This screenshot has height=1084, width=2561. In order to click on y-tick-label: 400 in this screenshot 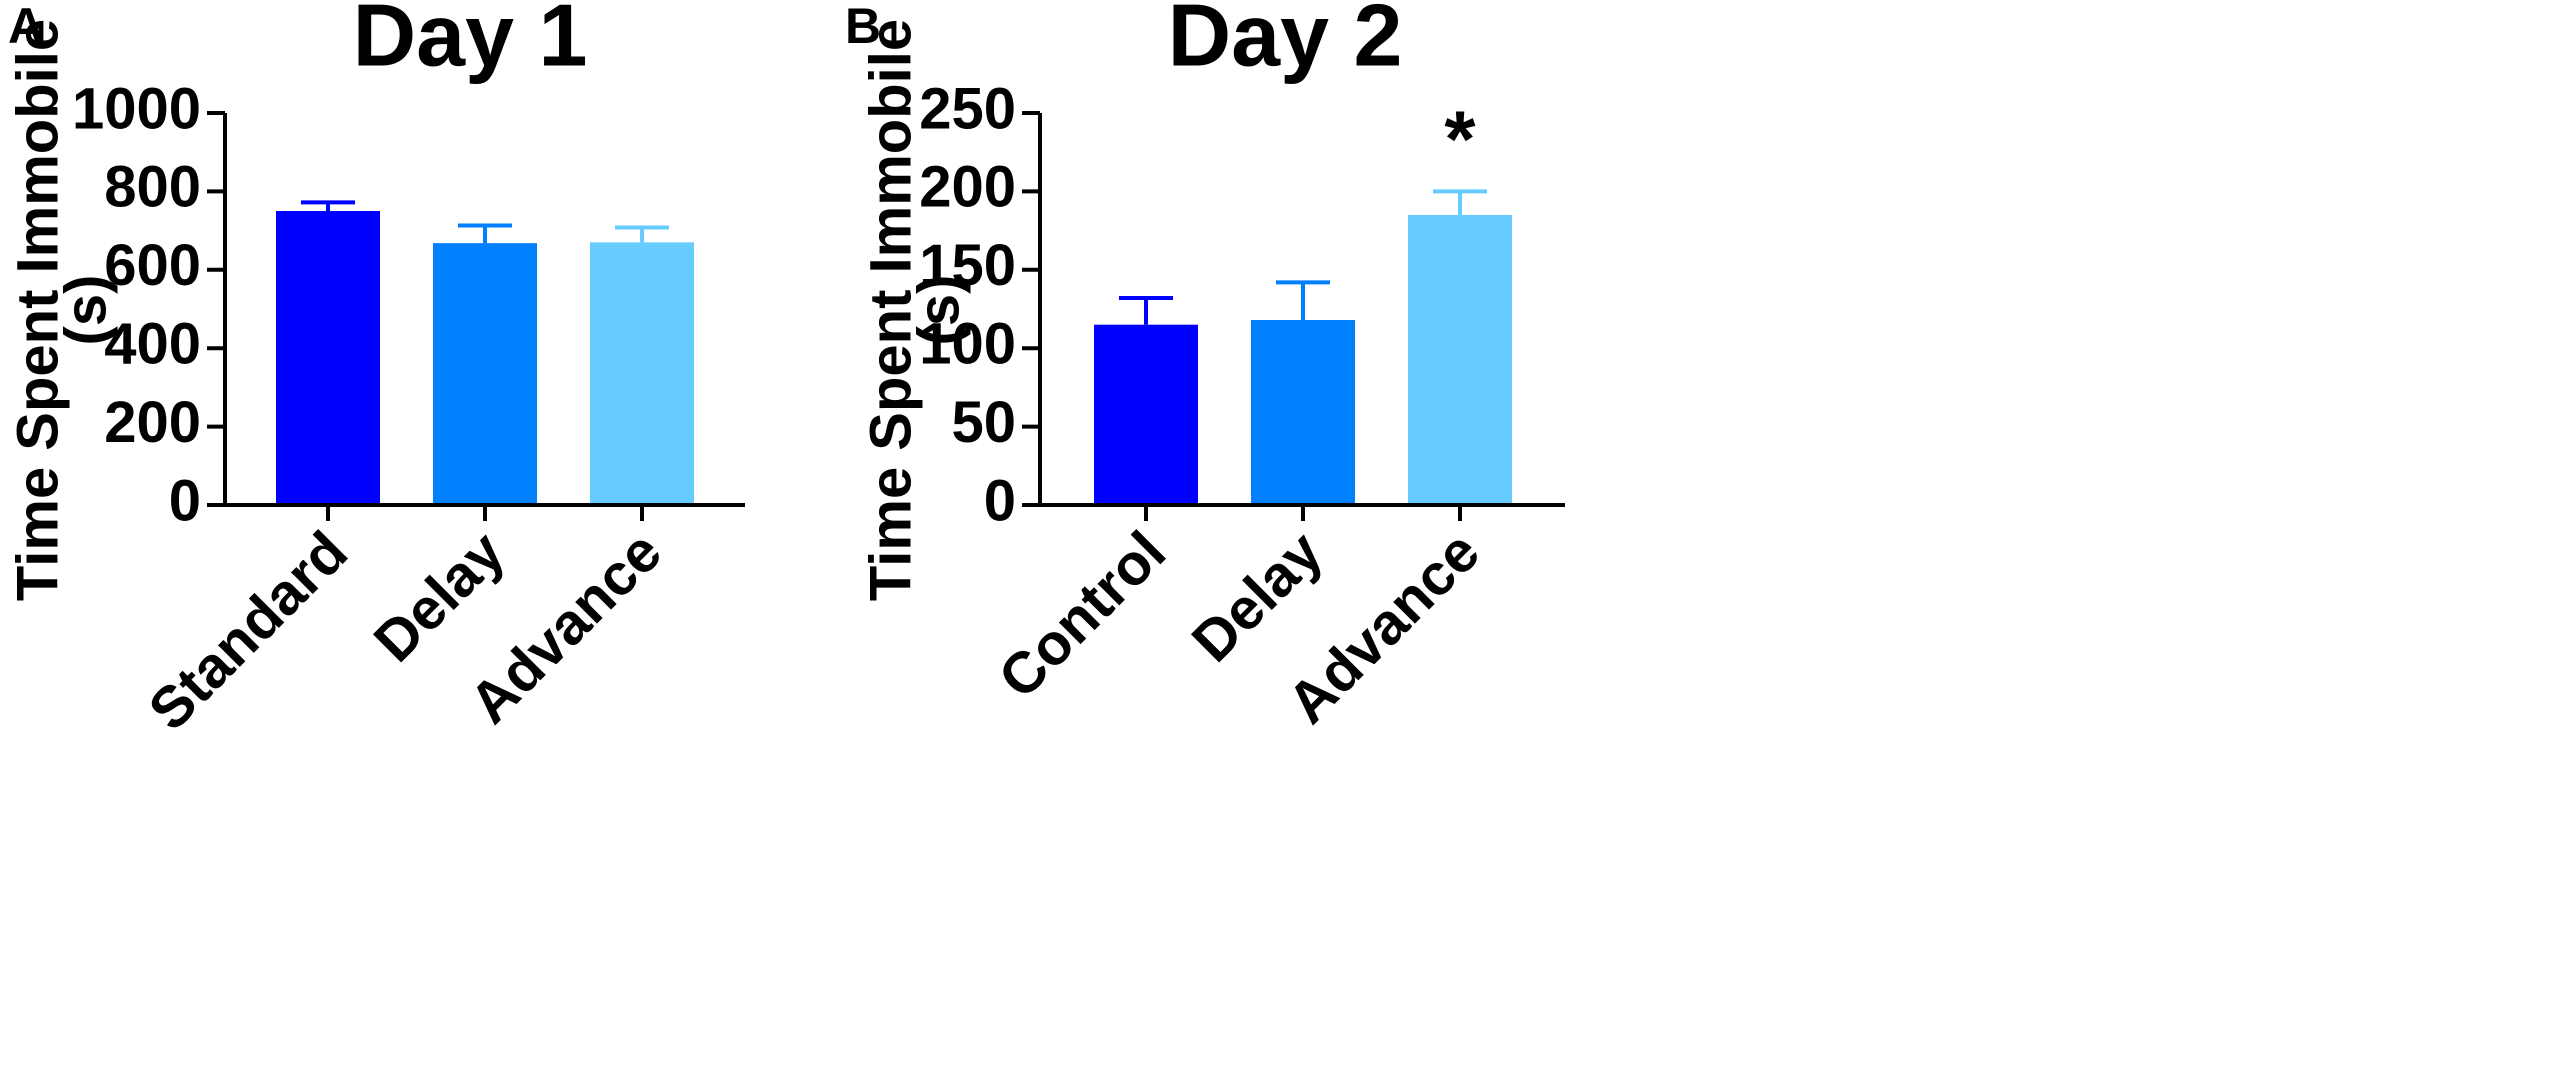, I will do `click(152, 344)`.